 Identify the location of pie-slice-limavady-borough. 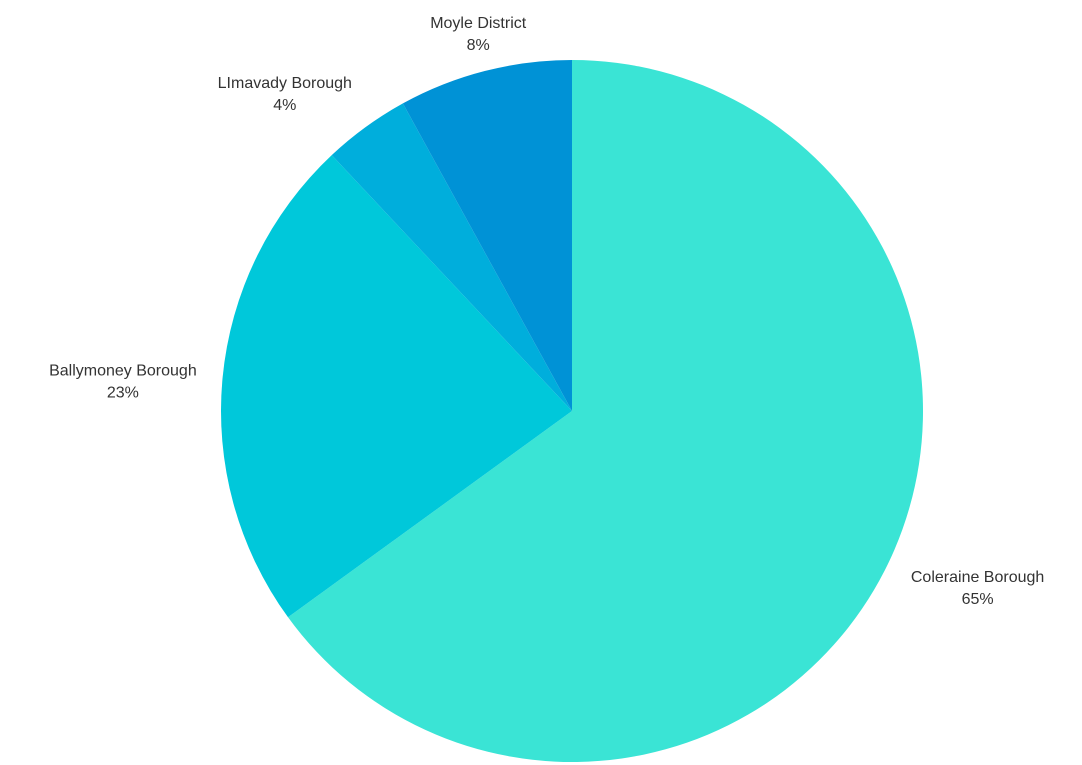
(451, 257).